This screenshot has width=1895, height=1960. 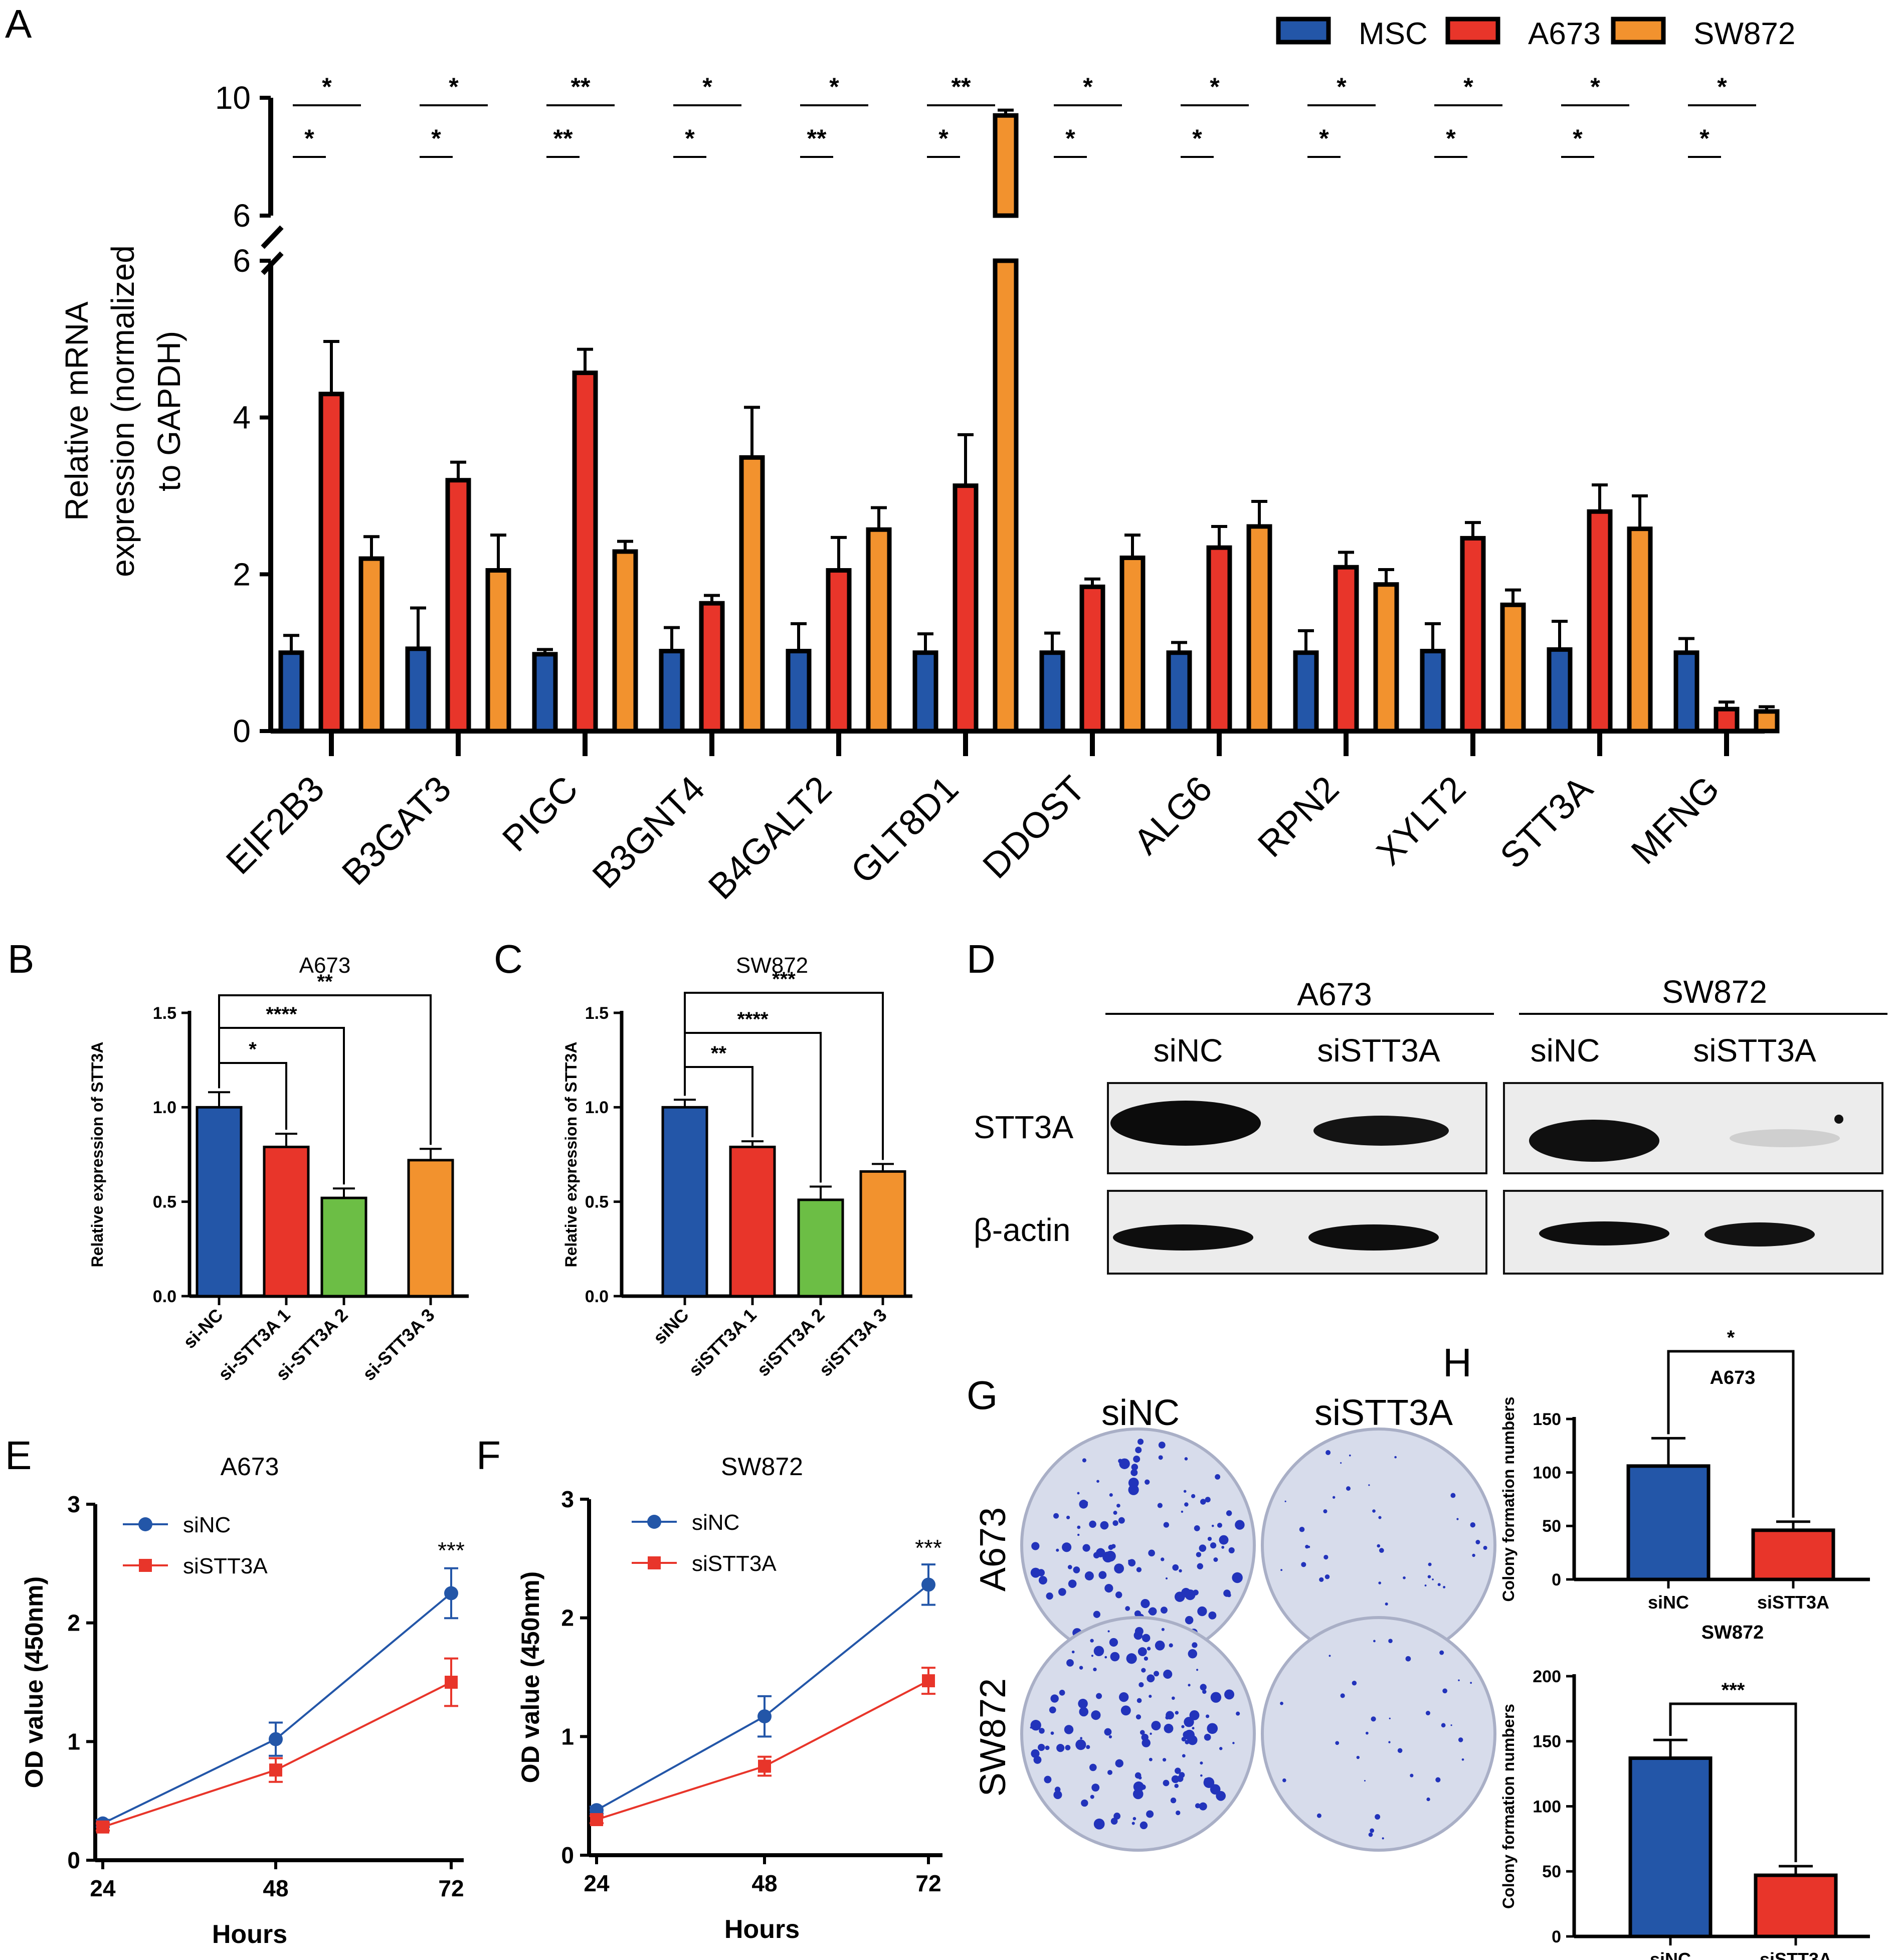 I want to click on x-tick-label: RPN2, so click(x=1298, y=817).